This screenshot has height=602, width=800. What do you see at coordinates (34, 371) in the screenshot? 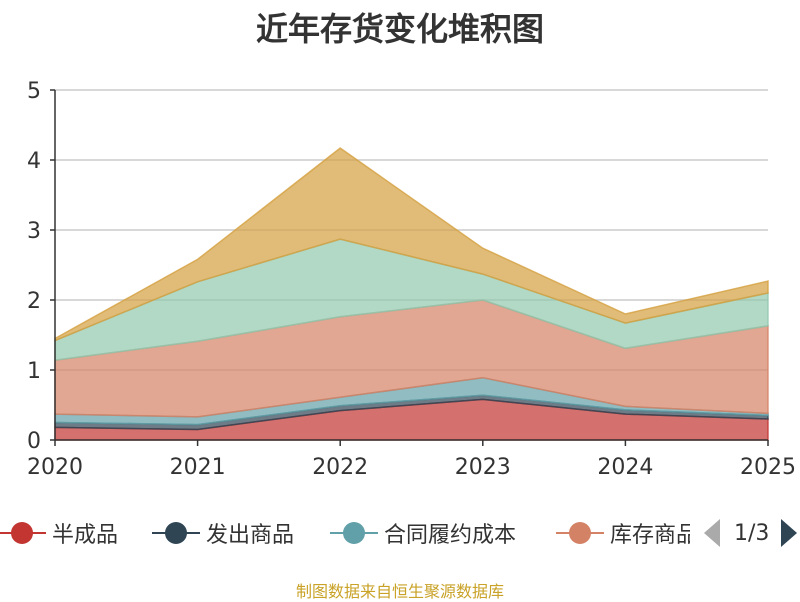
I see `y-tick-label: 1` at bounding box center [34, 371].